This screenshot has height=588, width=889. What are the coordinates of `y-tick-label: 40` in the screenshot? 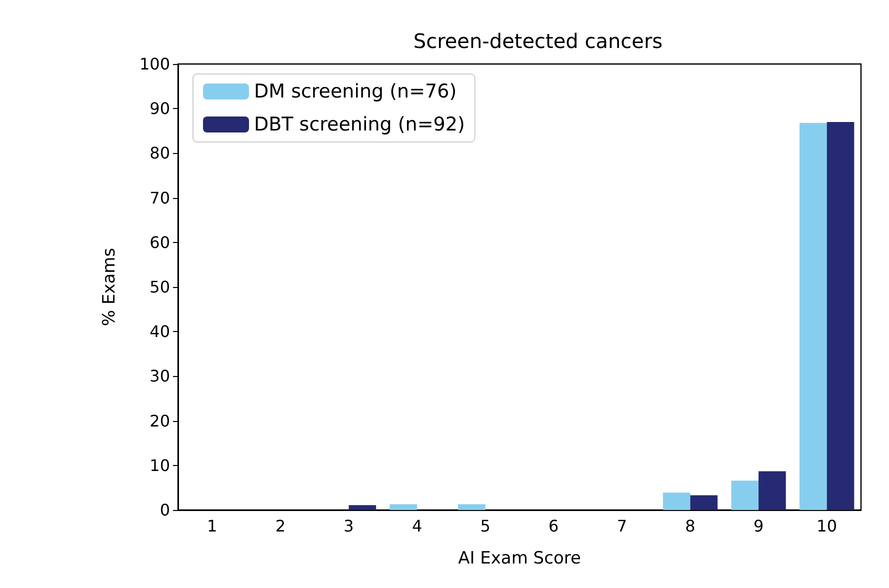 It's located at (160, 332).